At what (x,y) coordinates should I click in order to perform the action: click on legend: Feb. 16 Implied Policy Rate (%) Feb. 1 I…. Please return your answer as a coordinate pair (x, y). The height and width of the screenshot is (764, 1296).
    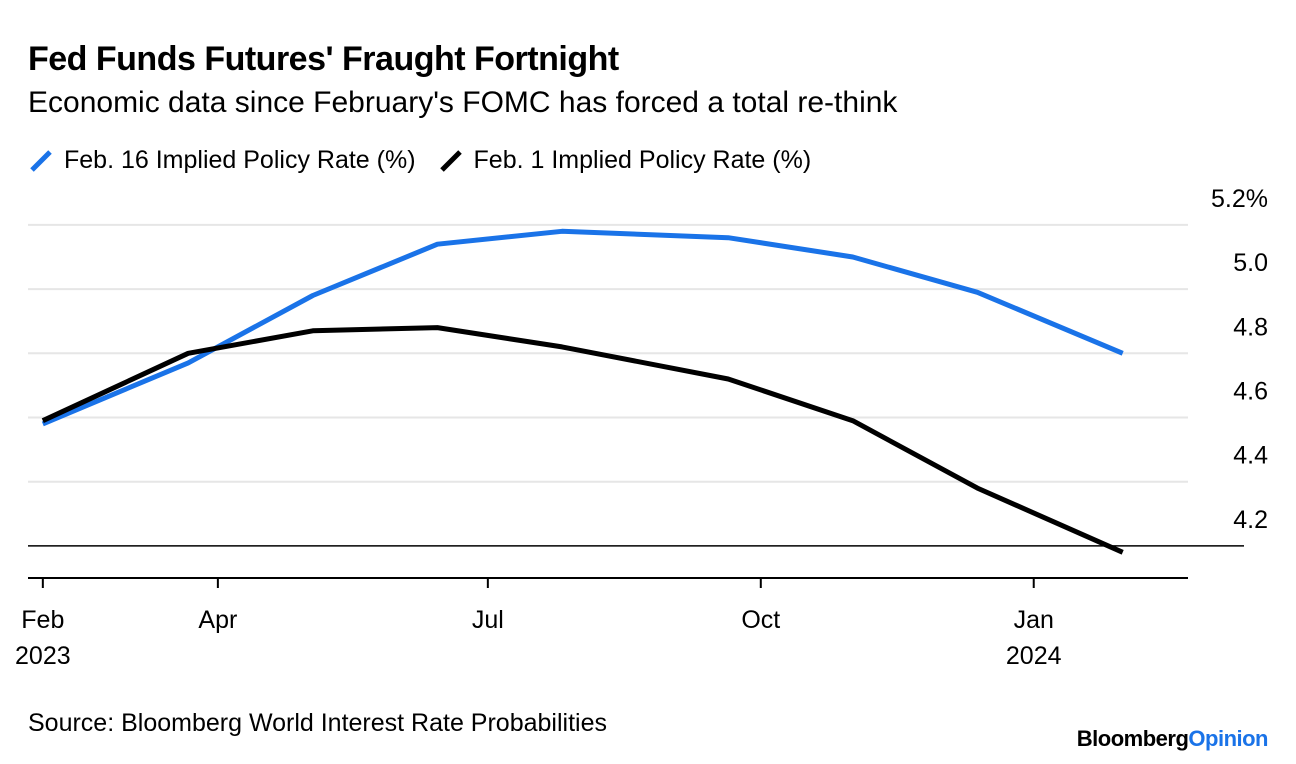
    Looking at the image, I should click on (430, 160).